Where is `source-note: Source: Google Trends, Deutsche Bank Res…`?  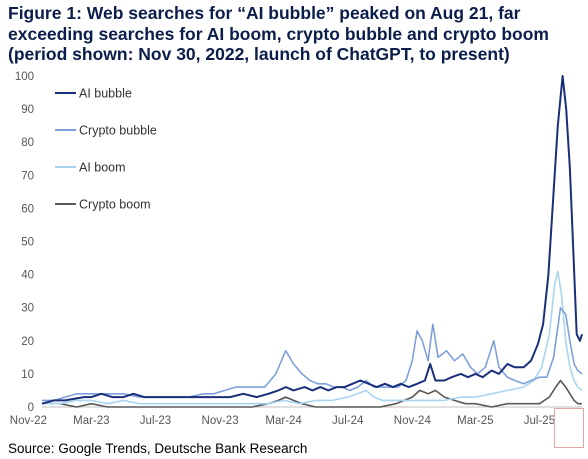 source-note: Source: Google Trends, Deutsche Bank Res… is located at coordinates (158, 448).